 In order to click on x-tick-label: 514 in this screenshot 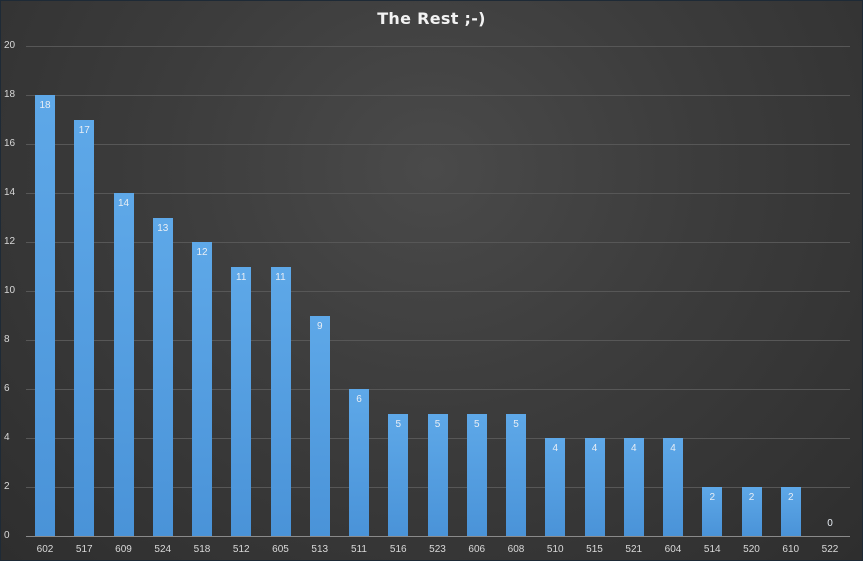, I will do `click(712, 549)`.